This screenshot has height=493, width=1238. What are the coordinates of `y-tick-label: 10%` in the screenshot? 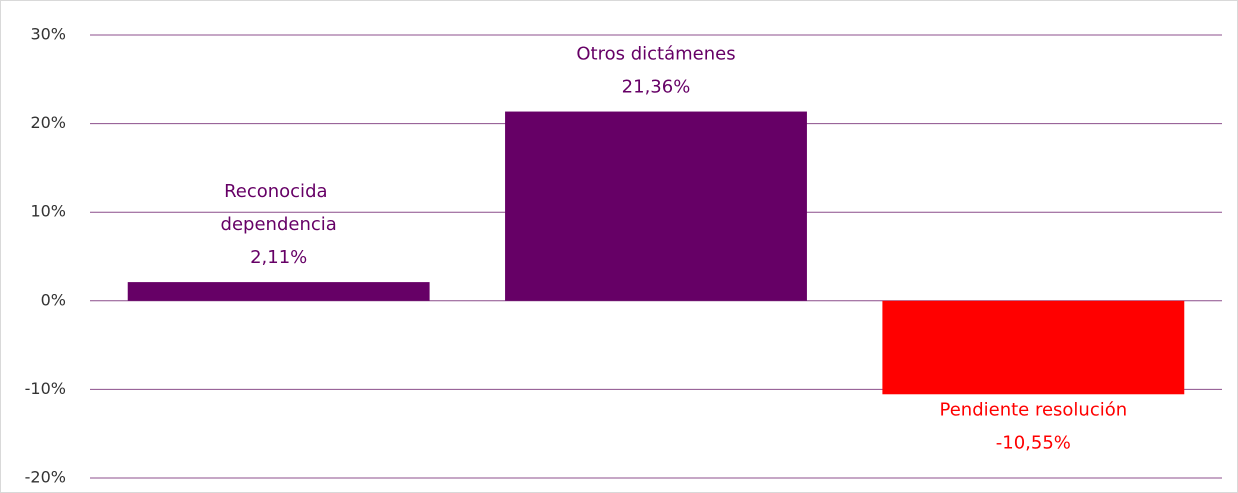 It's located at (48, 211).